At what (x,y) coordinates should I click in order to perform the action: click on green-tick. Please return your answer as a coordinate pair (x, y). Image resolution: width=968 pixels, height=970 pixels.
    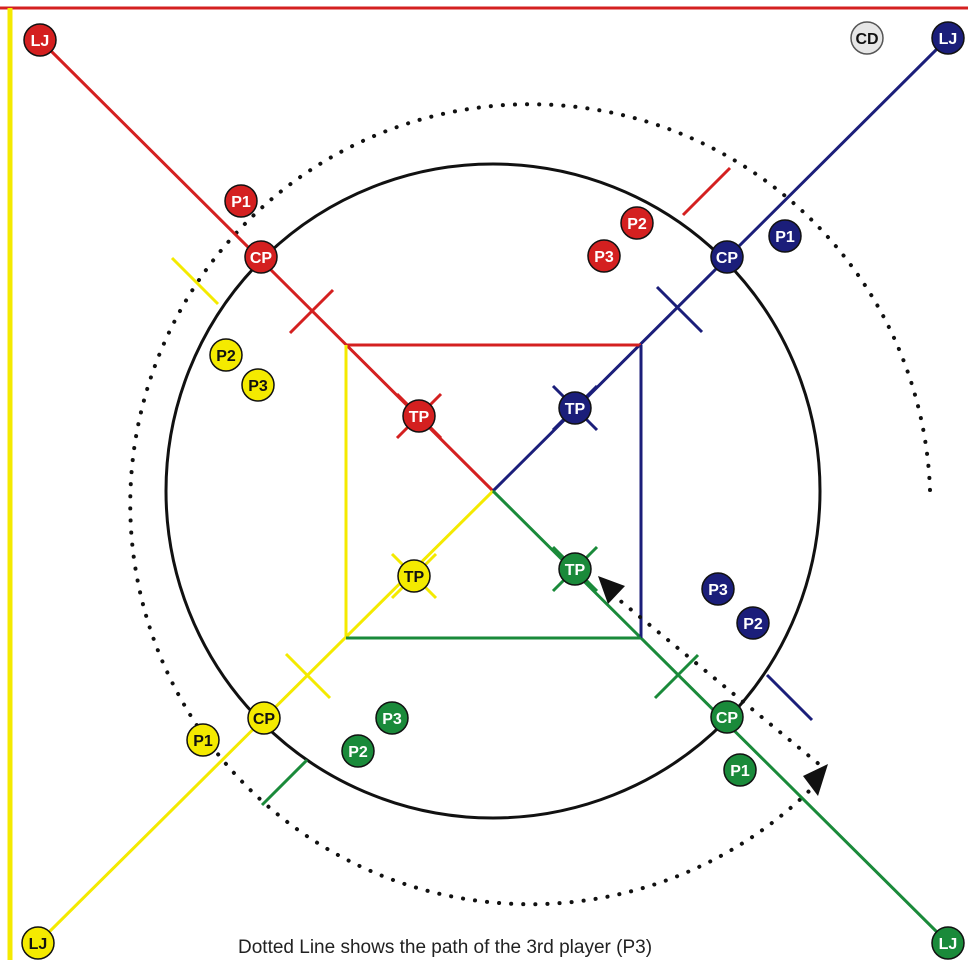
    Looking at the image, I should click on (676, 676).